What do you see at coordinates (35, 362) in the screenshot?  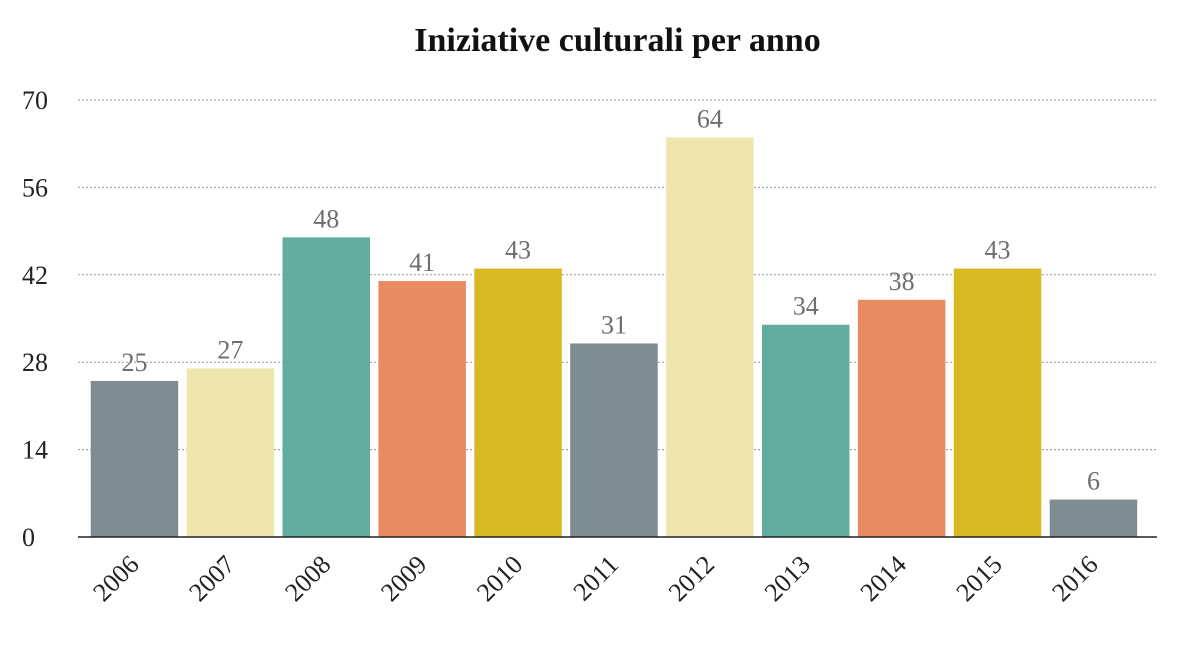 I see `y-tick-label: 28` at bounding box center [35, 362].